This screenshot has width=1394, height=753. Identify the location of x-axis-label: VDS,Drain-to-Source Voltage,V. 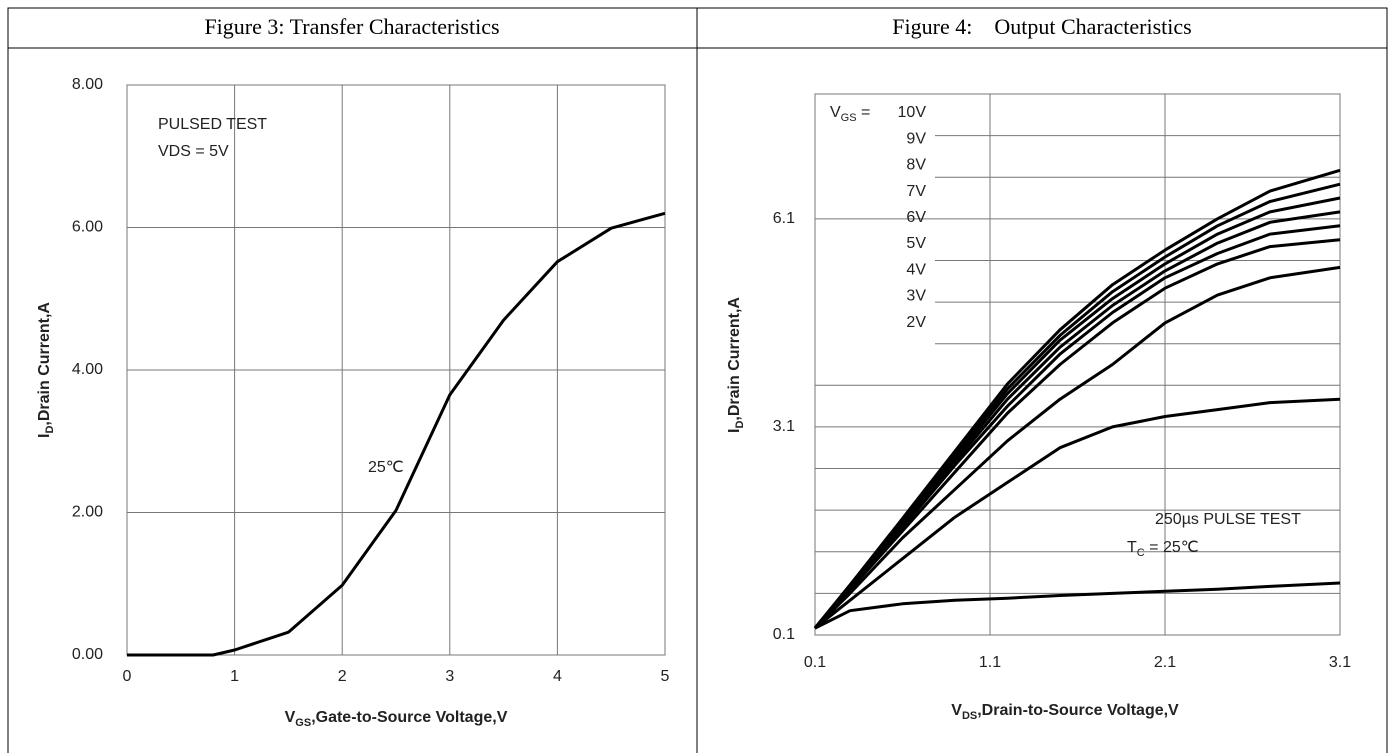
(1065, 712).